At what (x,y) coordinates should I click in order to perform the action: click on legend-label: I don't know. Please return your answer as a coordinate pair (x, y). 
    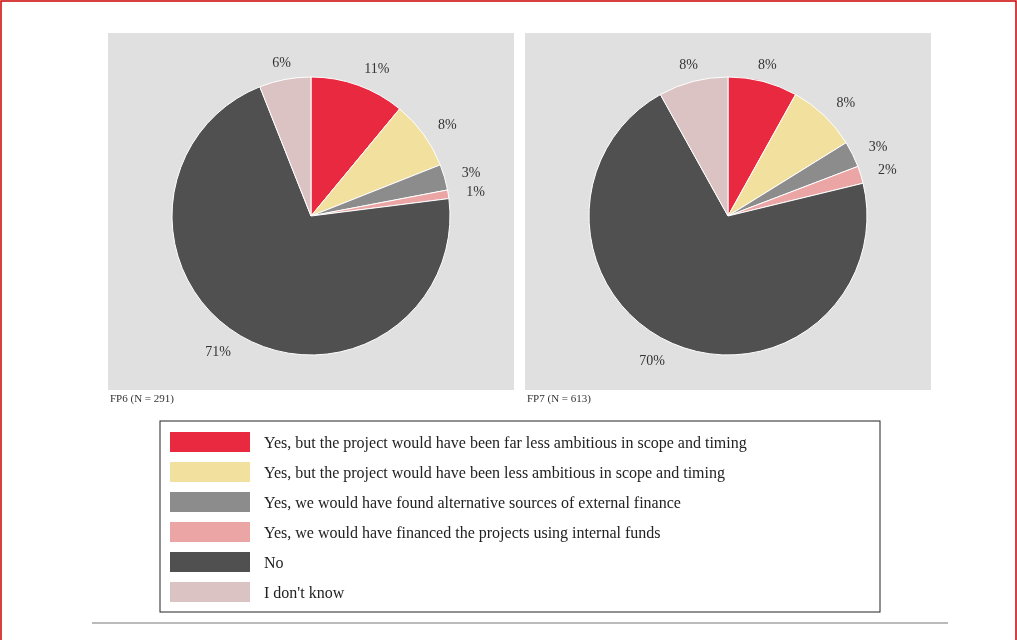
    Looking at the image, I should click on (304, 592).